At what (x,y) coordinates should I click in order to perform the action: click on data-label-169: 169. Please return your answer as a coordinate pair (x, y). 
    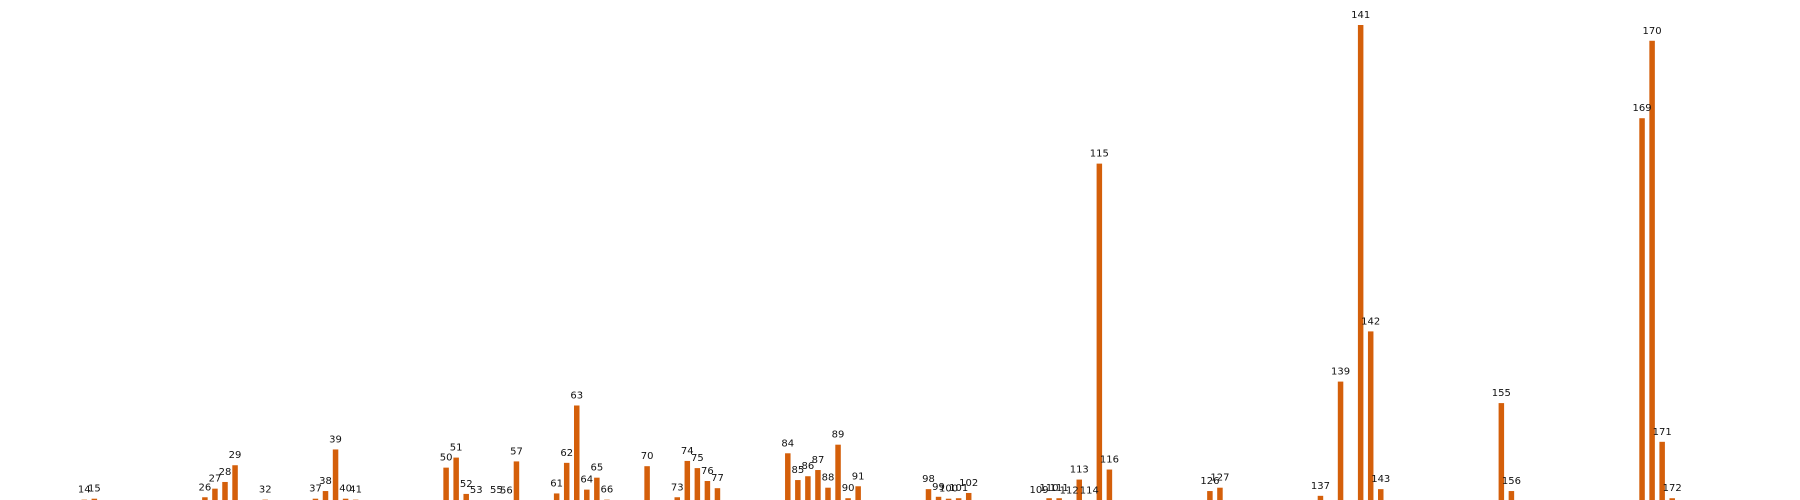
    Looking at the image, I should click on (1642, 108).